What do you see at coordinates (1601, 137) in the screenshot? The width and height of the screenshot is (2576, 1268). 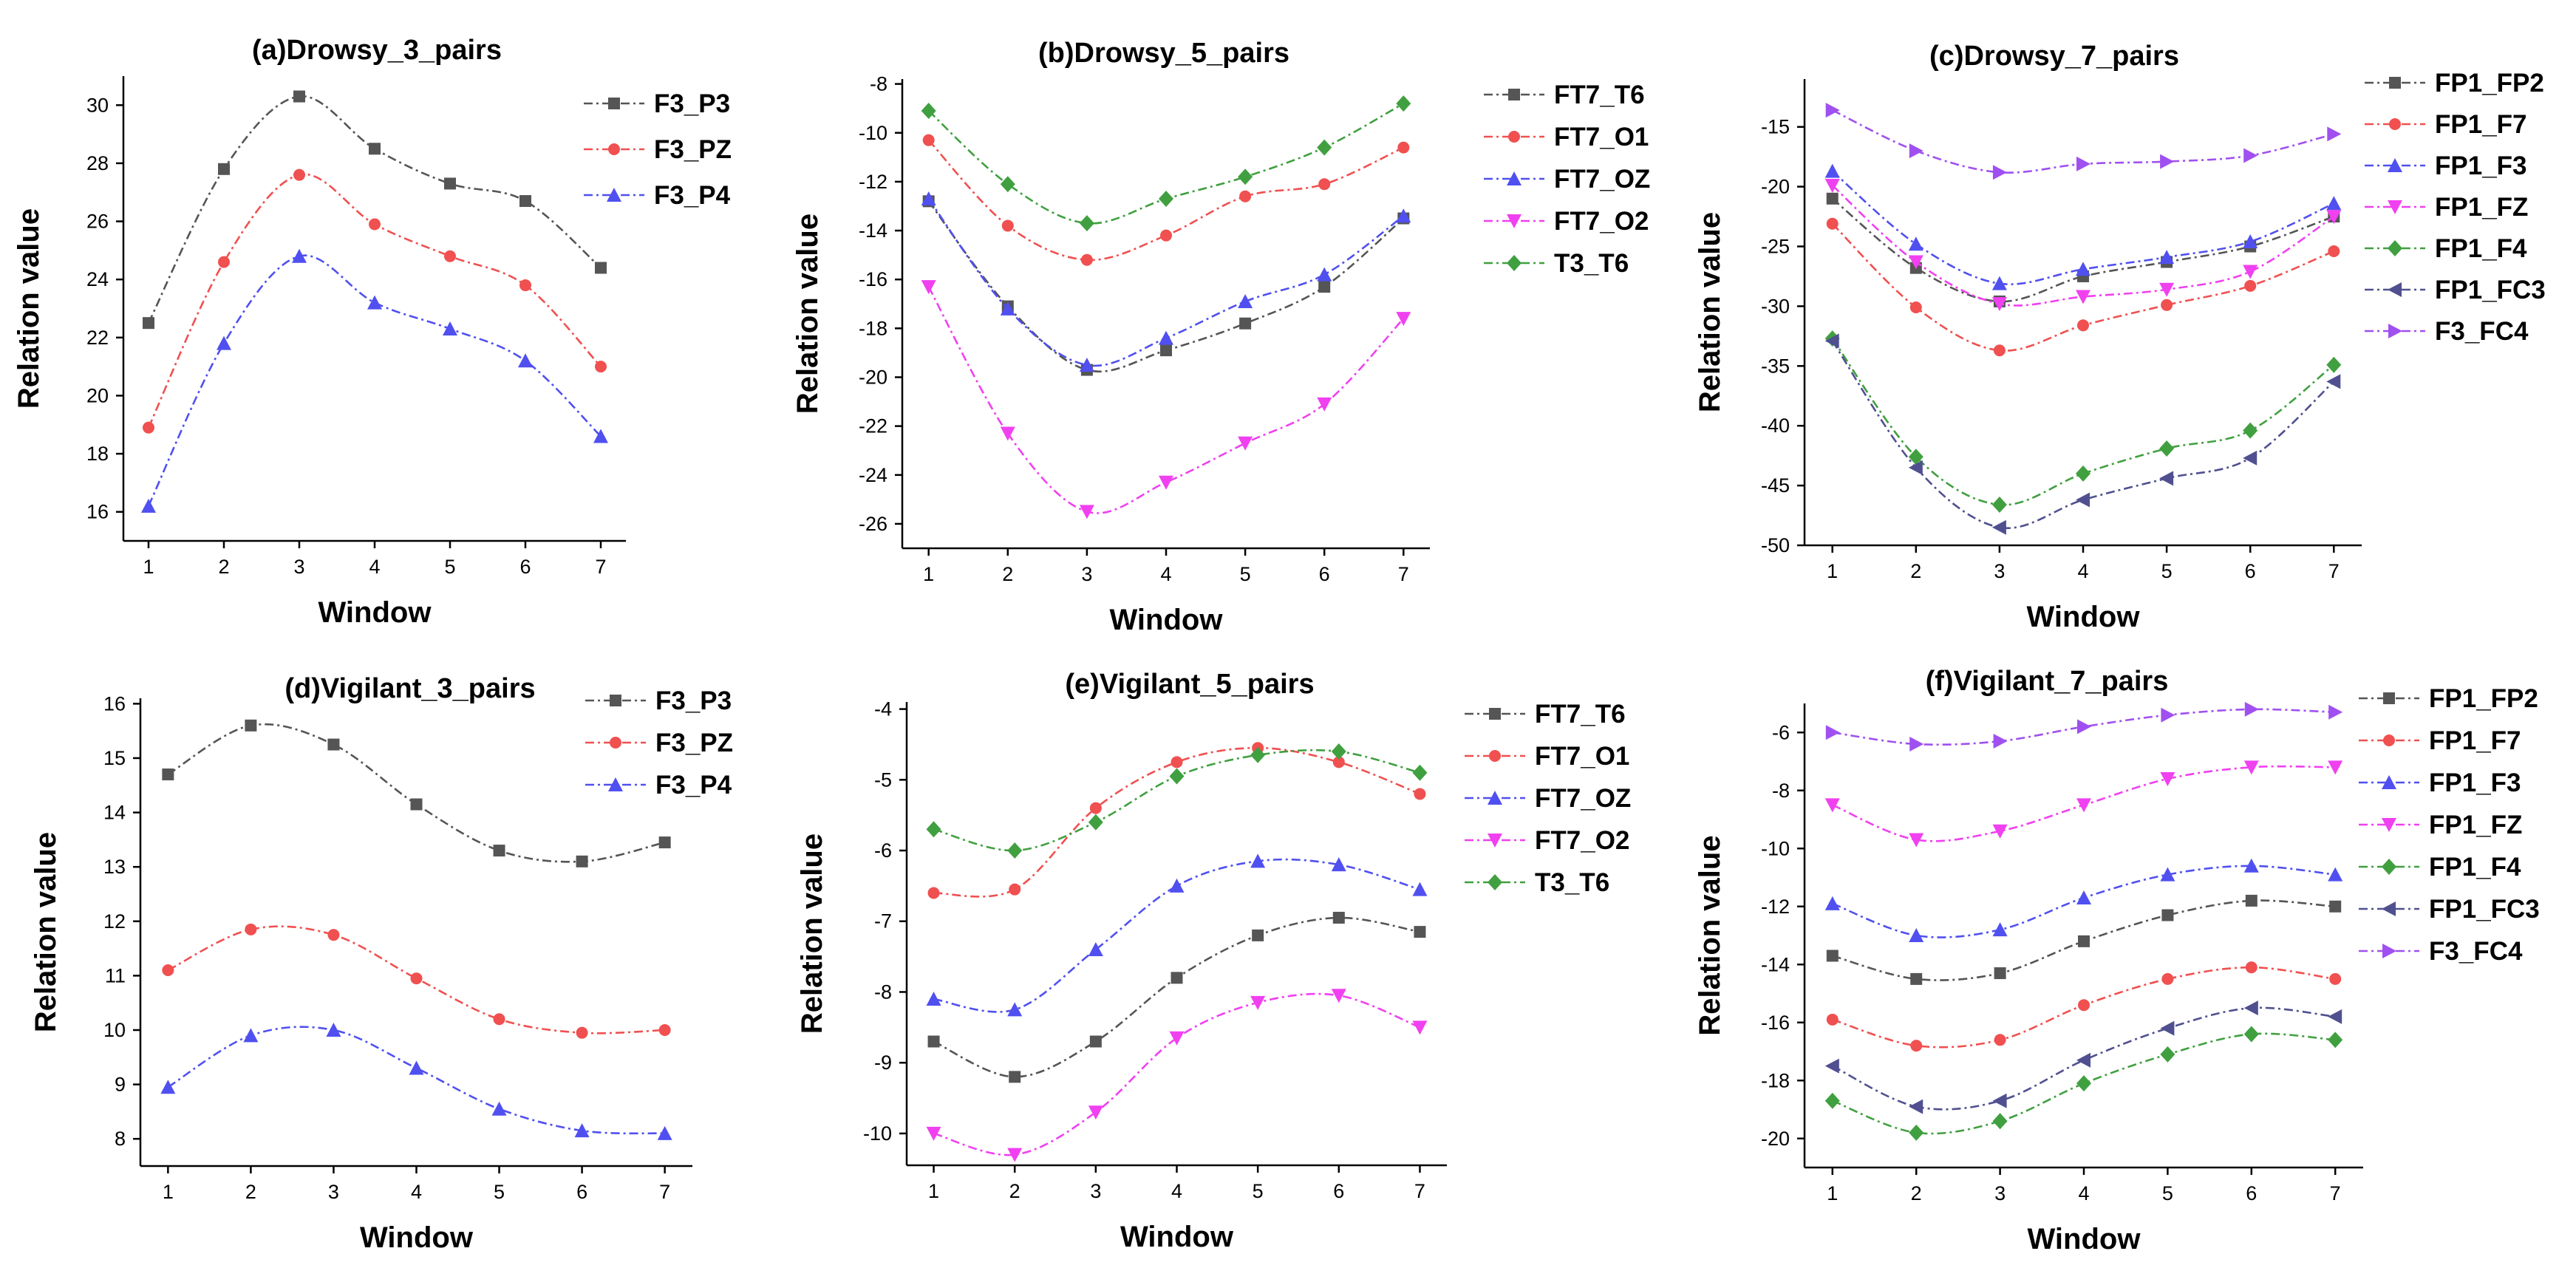 I see `legend-label: FT7_O1` at bounding box center [1601, 137].